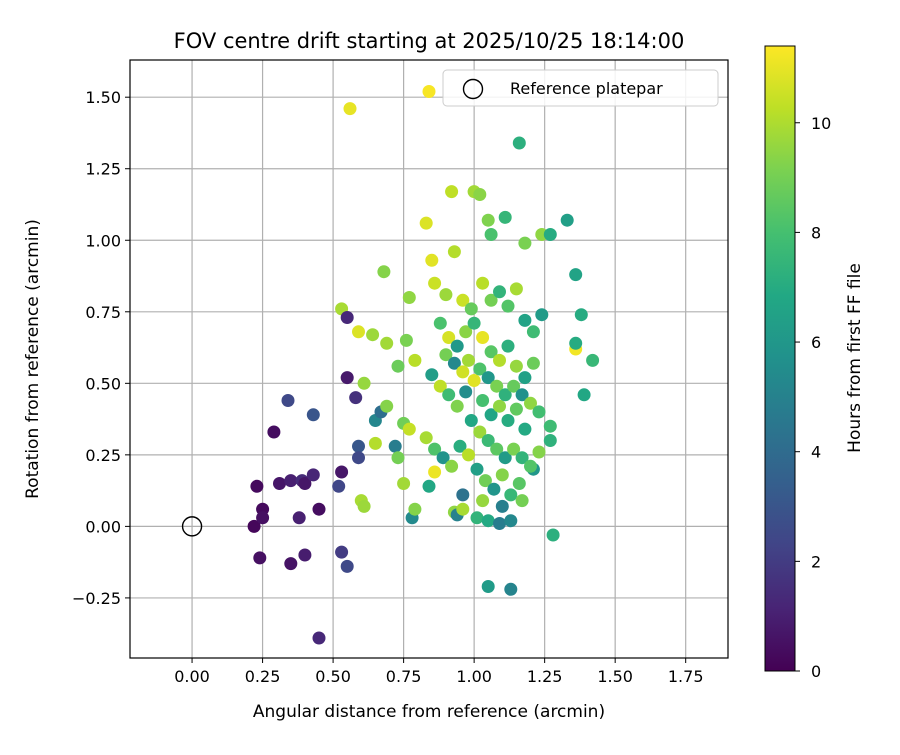  Describe the element at coordinates (586, 88) in the screenshot. I see `legend-label: Reference platepar` at that location.